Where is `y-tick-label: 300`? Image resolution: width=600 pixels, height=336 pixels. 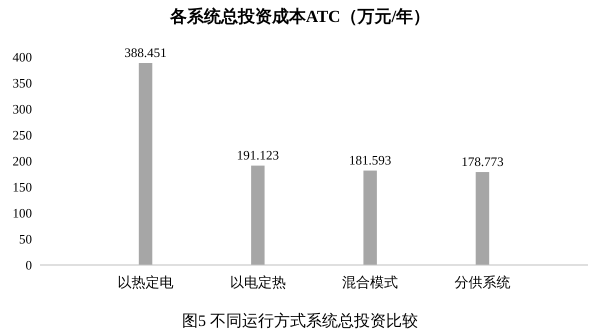 y-tick-label: 300 is located at coordinates (22, 109).